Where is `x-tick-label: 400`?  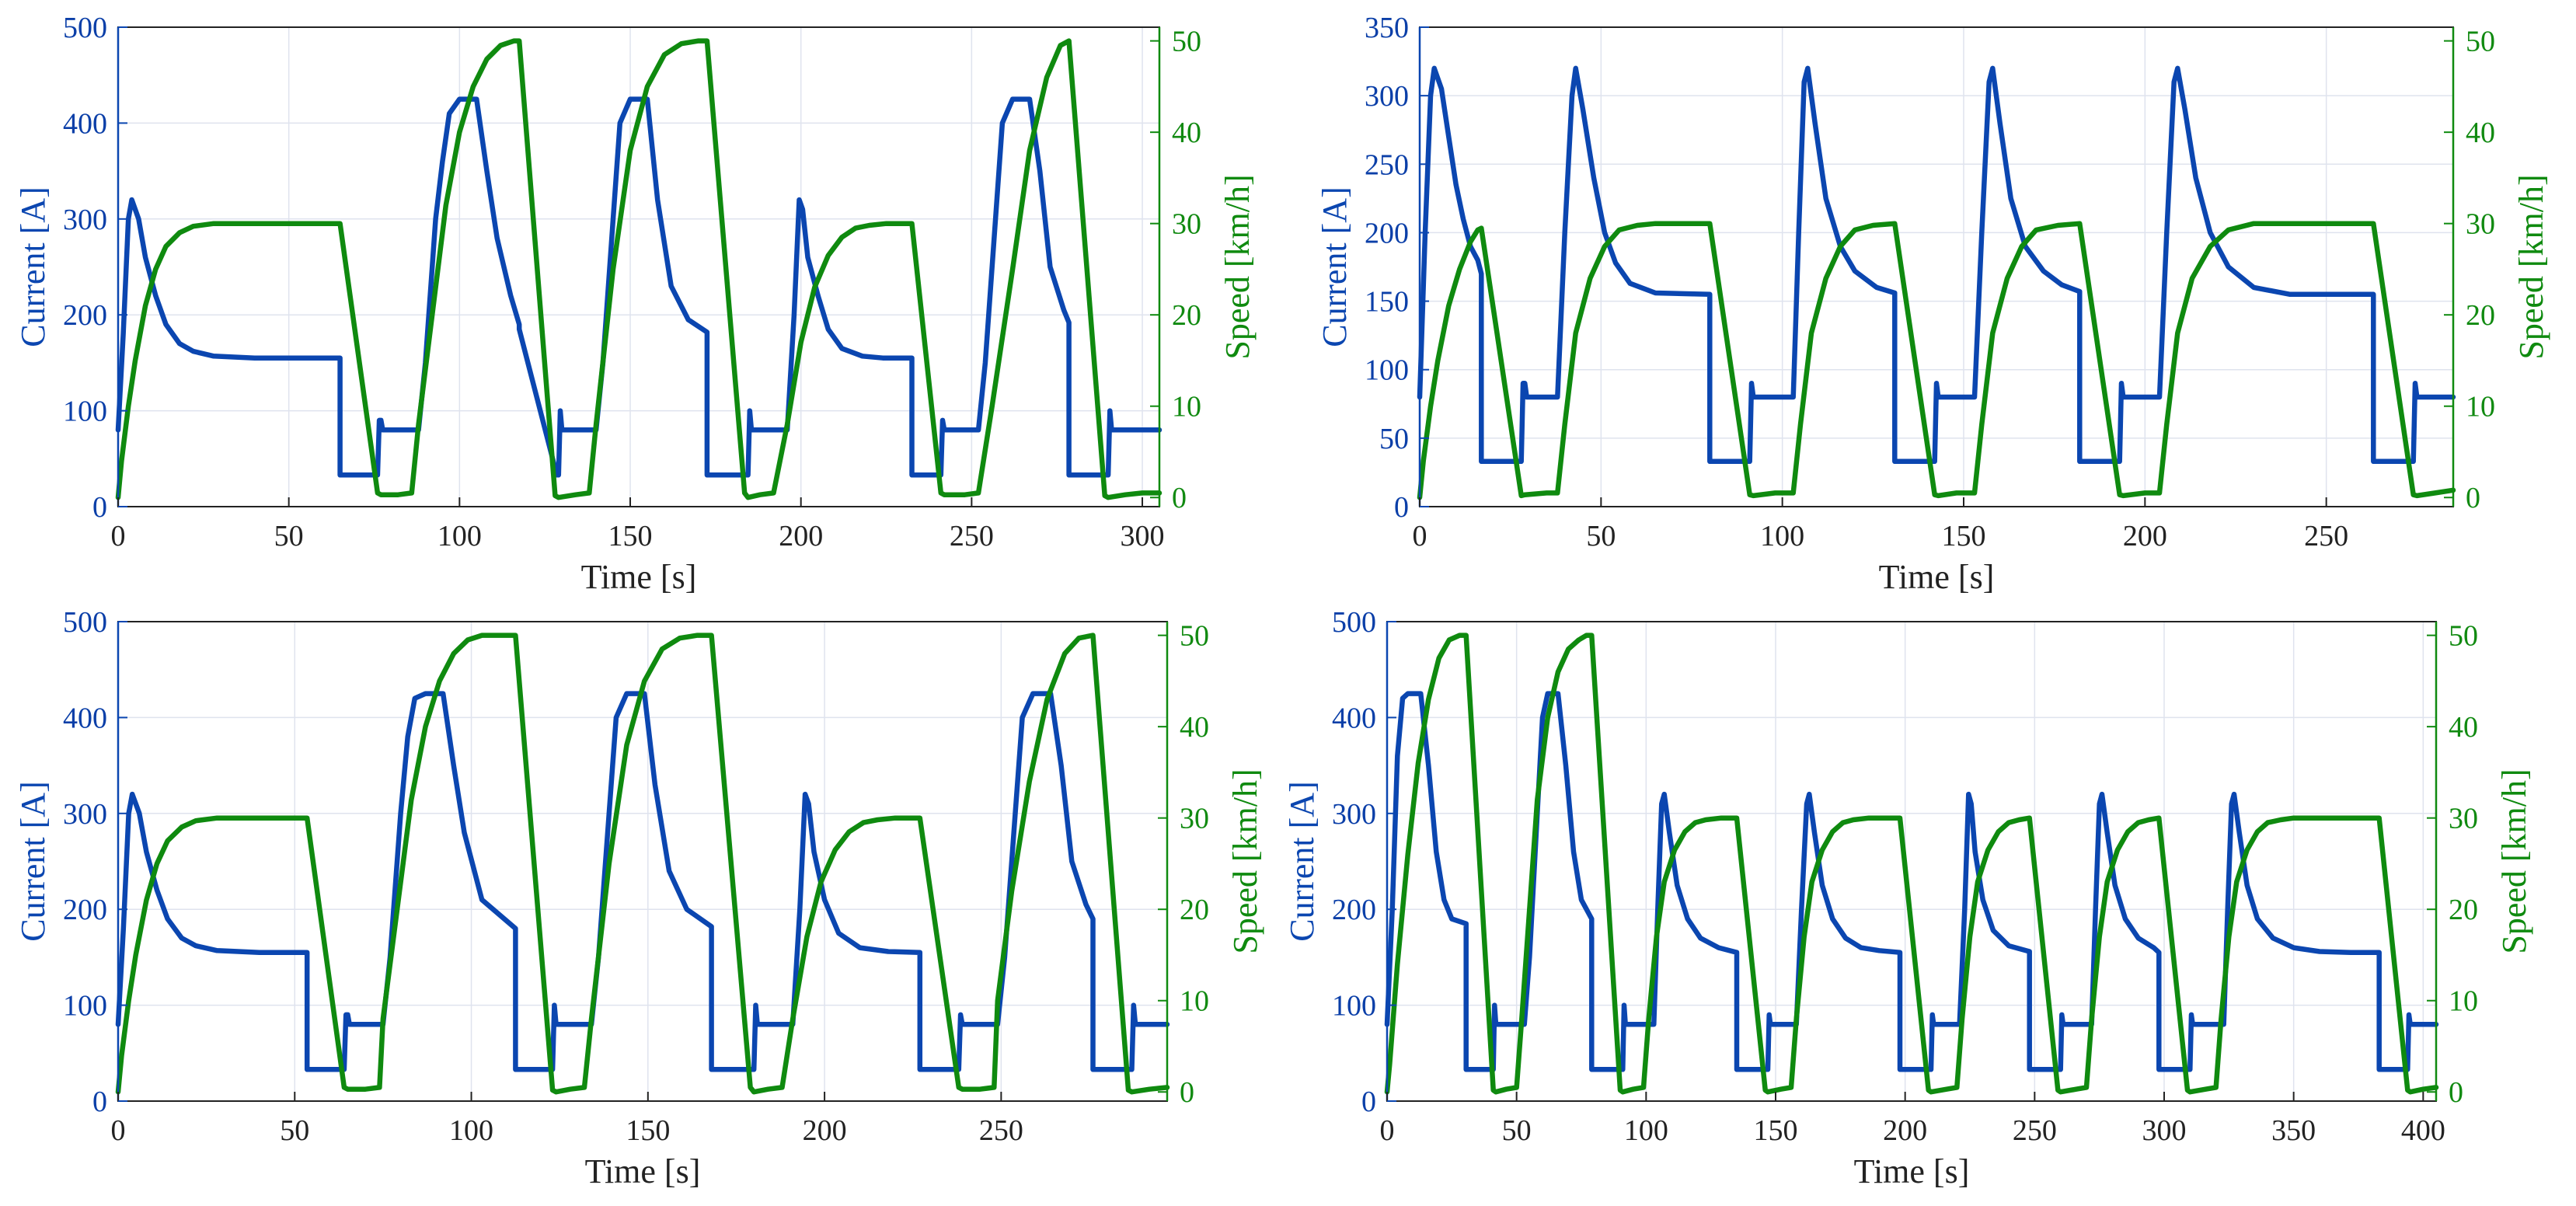
x-tick-label: 400 is located at coordinates (2423, 1130).